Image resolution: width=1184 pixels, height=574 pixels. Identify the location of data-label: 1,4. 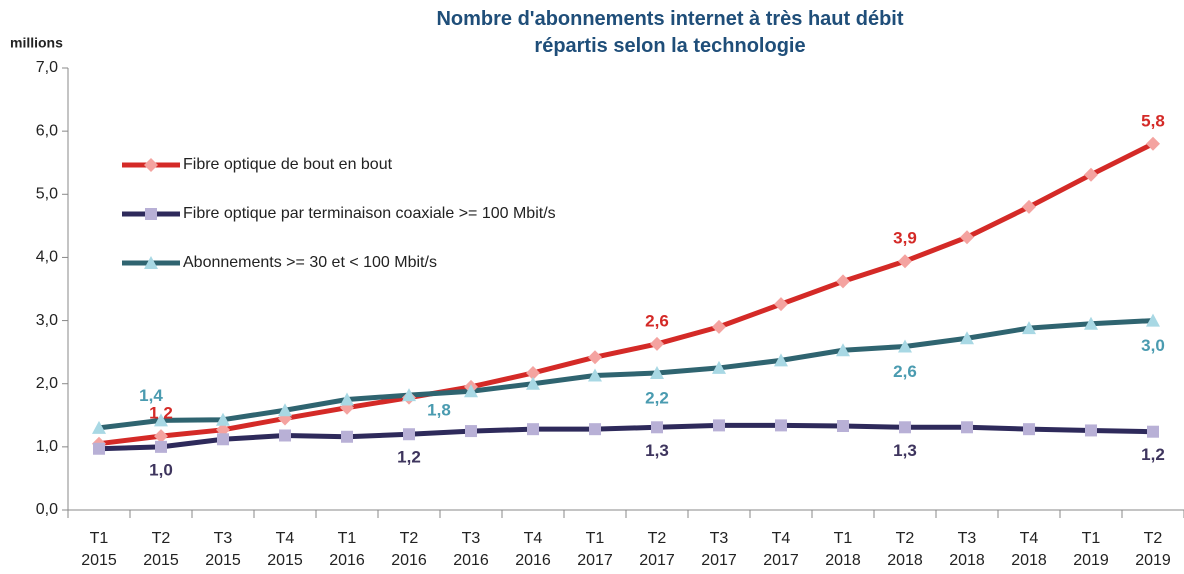
(151, 395).